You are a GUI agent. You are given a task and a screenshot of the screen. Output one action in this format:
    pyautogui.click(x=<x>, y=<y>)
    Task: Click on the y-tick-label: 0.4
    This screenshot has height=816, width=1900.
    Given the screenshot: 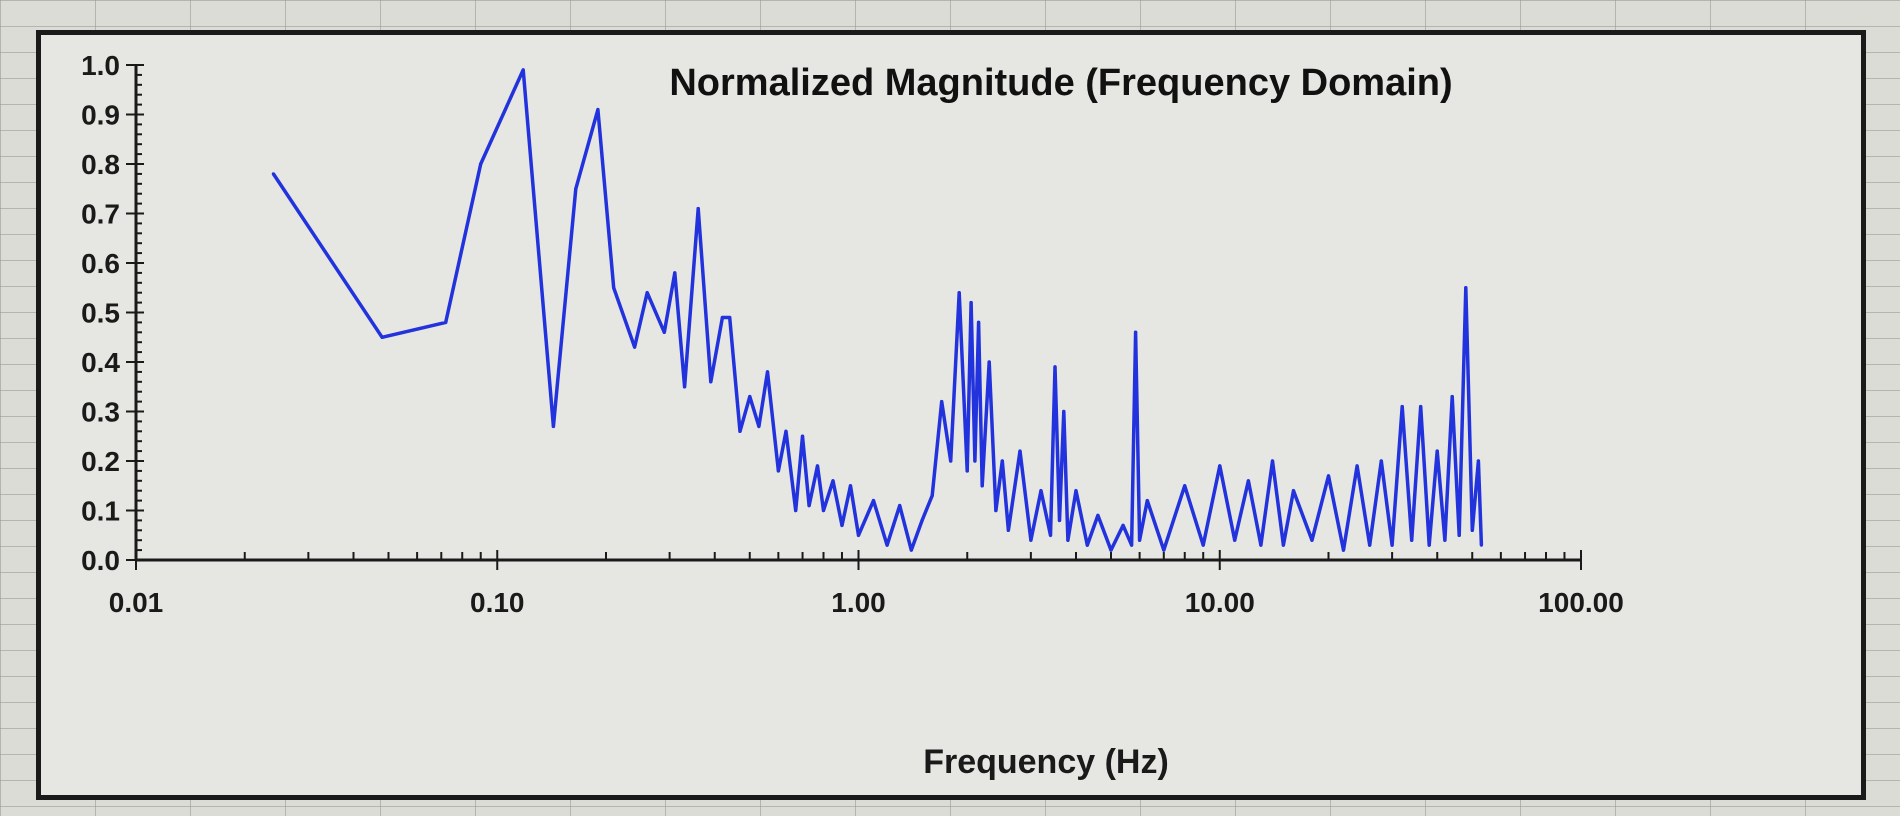 What is the action you would take?
    pyautogui.click(x=100, y=362)
    